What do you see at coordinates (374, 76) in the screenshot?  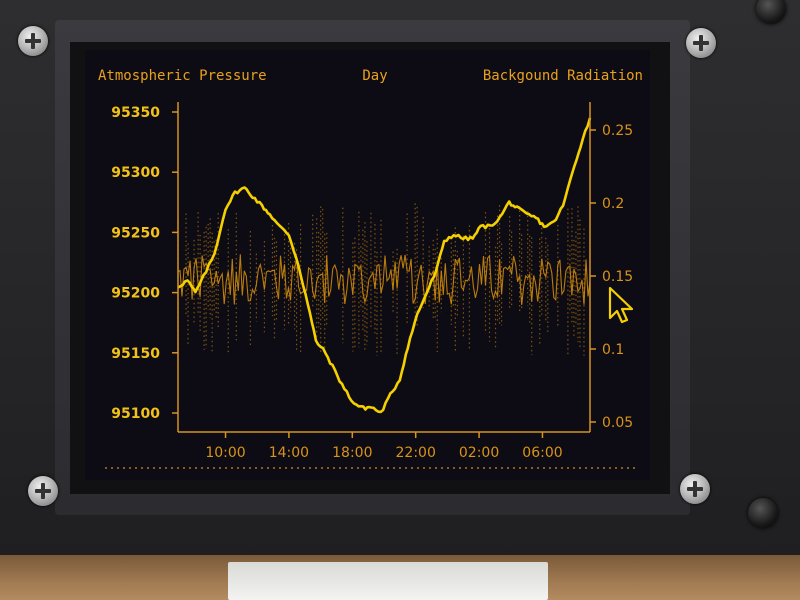 I see `chart-title: Day` at bounding box center [374, 76].